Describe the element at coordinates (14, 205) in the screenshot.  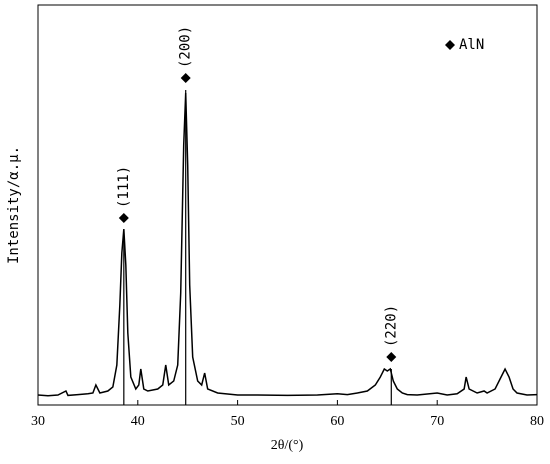
I see `y-axis-label: Intensity/α.μ.` at that location.